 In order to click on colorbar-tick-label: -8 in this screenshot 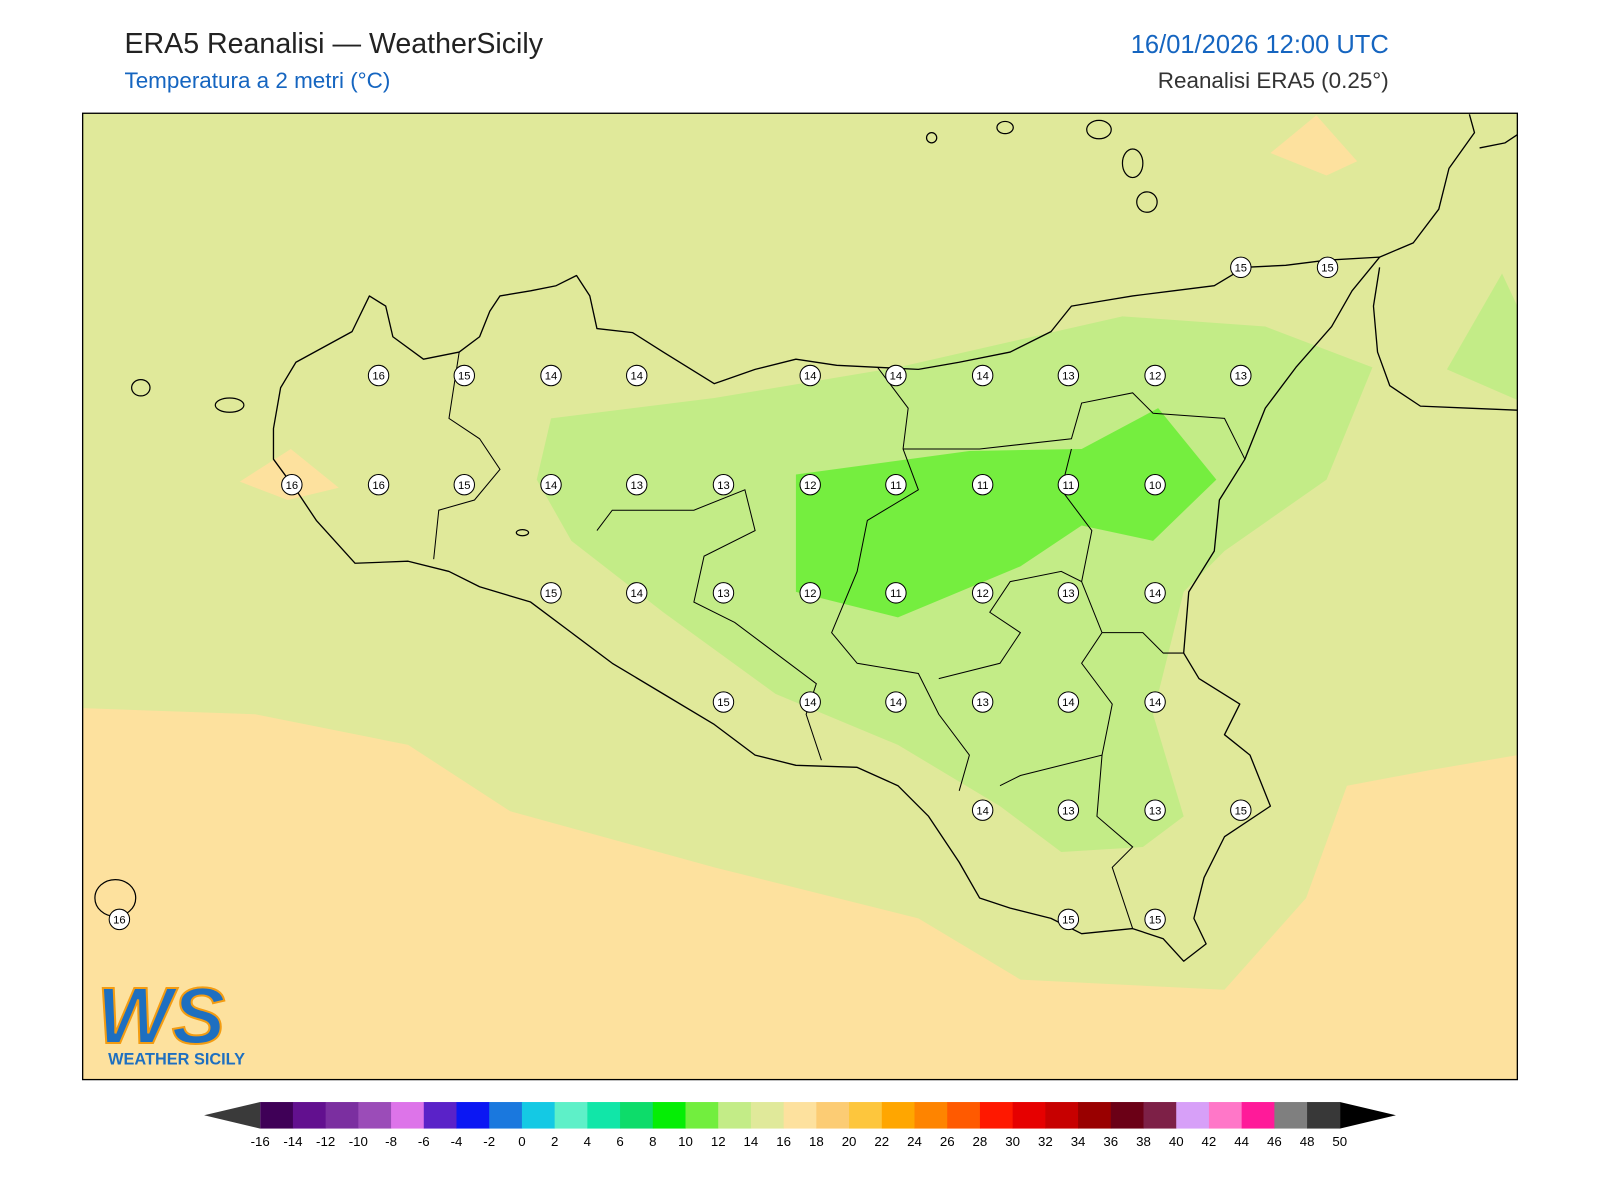, I will do `click(391, 1141)`.